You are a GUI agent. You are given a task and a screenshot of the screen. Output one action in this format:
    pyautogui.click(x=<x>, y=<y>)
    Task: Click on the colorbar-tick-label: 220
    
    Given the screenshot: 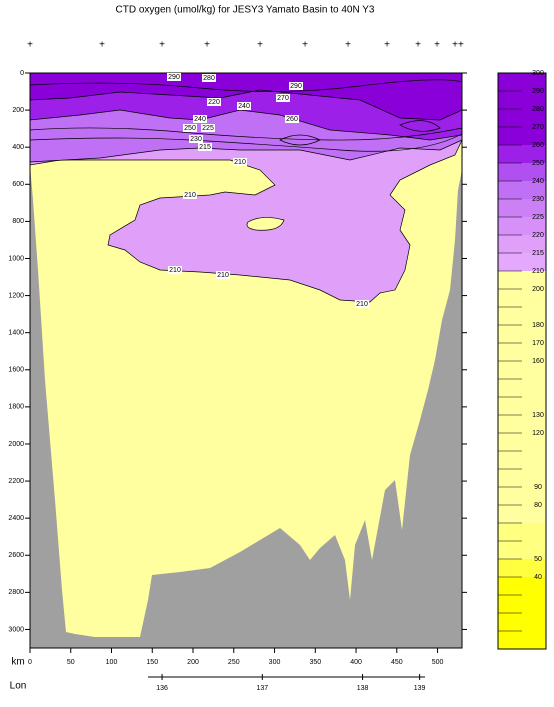 What is the action you would take?
    pyautogui.click(x=538, y=235)
    